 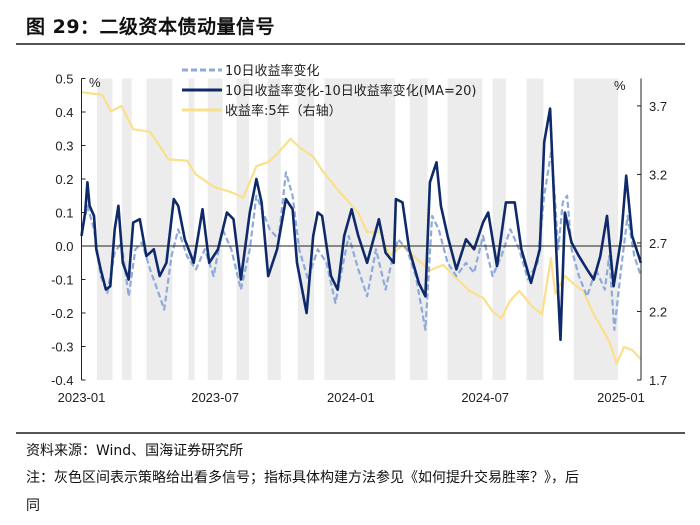 What do you see at coordinates (283, 111) in the screenshot?
I see `legend-label-5y-yield: 收益率:5年（右轴）` at bounding box center [283, 111].